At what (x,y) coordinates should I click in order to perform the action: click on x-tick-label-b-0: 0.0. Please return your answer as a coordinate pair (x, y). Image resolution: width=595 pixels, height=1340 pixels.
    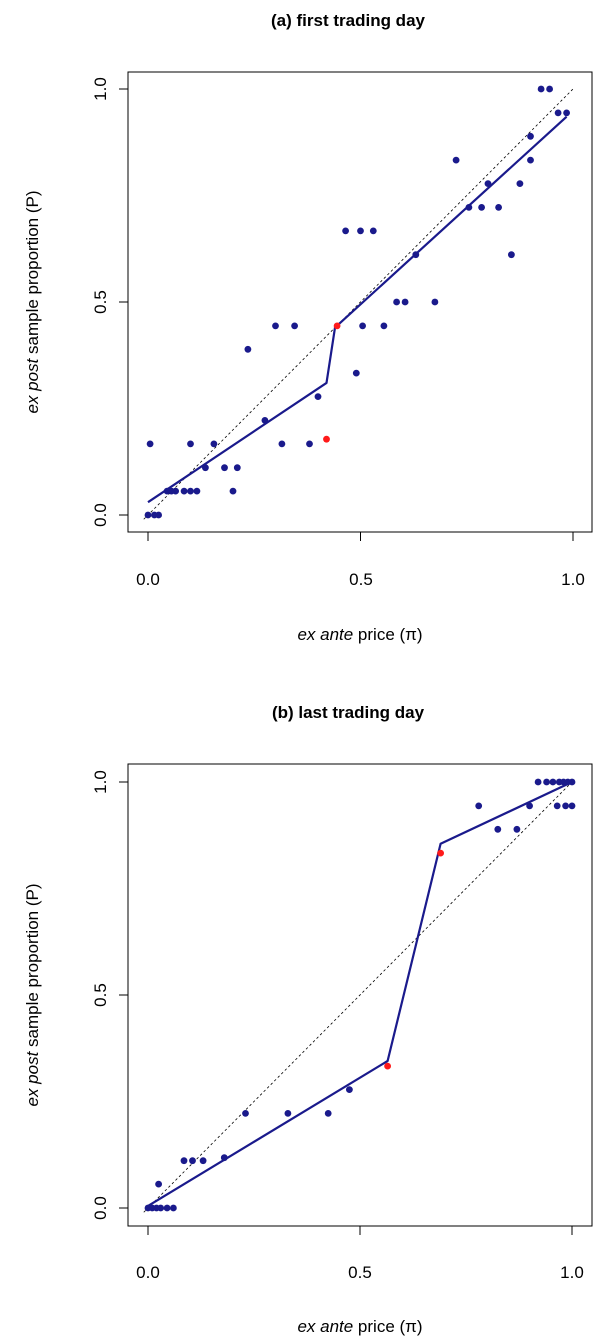
    Looking at the image, I should click on (148, 1272).